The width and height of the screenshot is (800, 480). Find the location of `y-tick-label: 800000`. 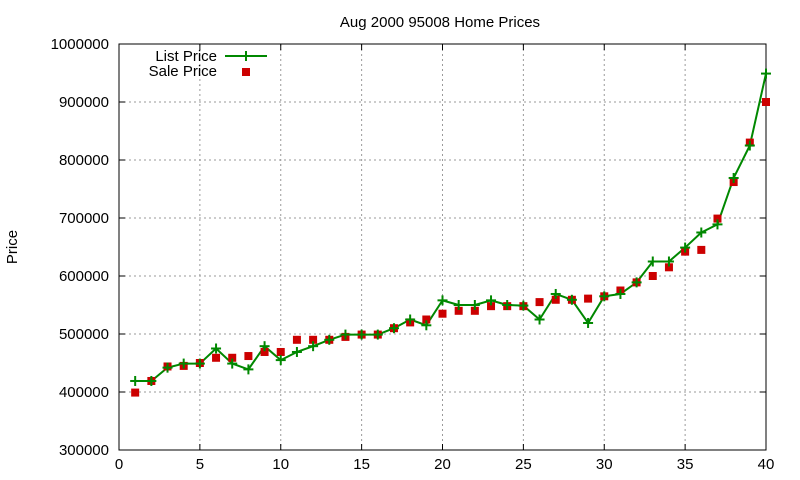

y-tick-label: 800000 is located at coordinates (84, 160).